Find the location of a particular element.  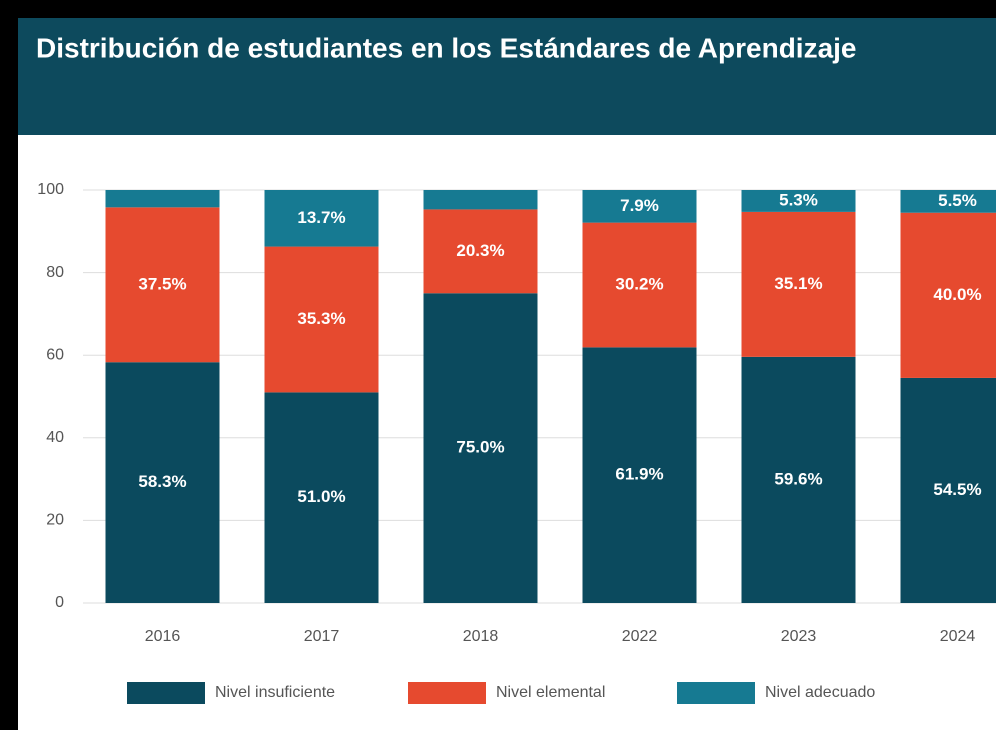

data-label: 59.6% is located at coordinates (798, 478).